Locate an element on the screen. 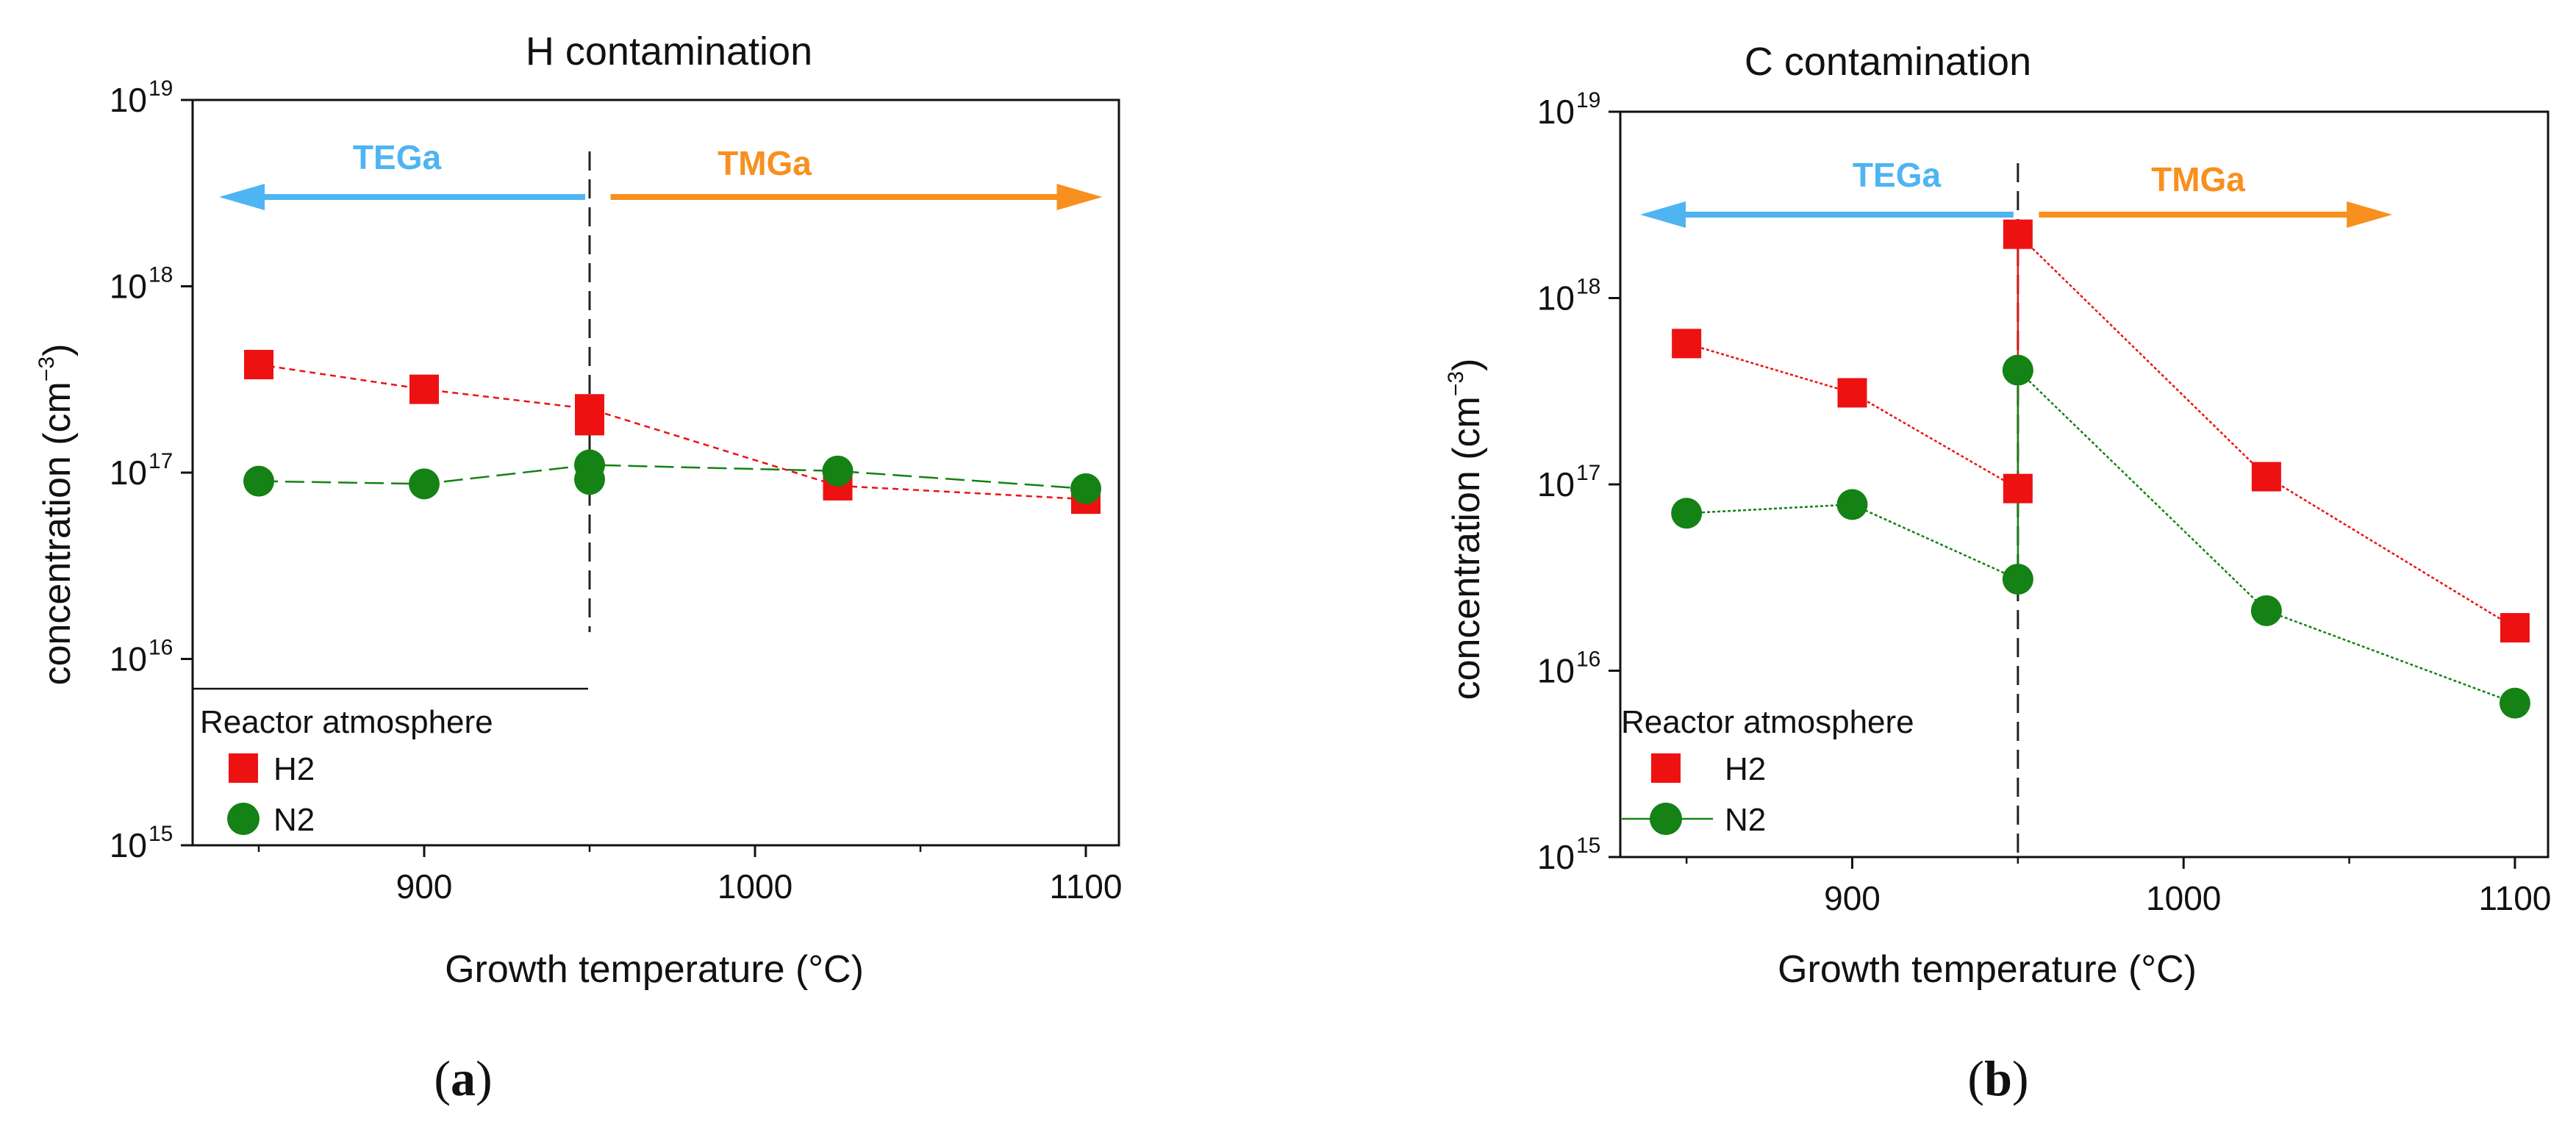  panel-label: (a) is located at coordinates (463, 1078).